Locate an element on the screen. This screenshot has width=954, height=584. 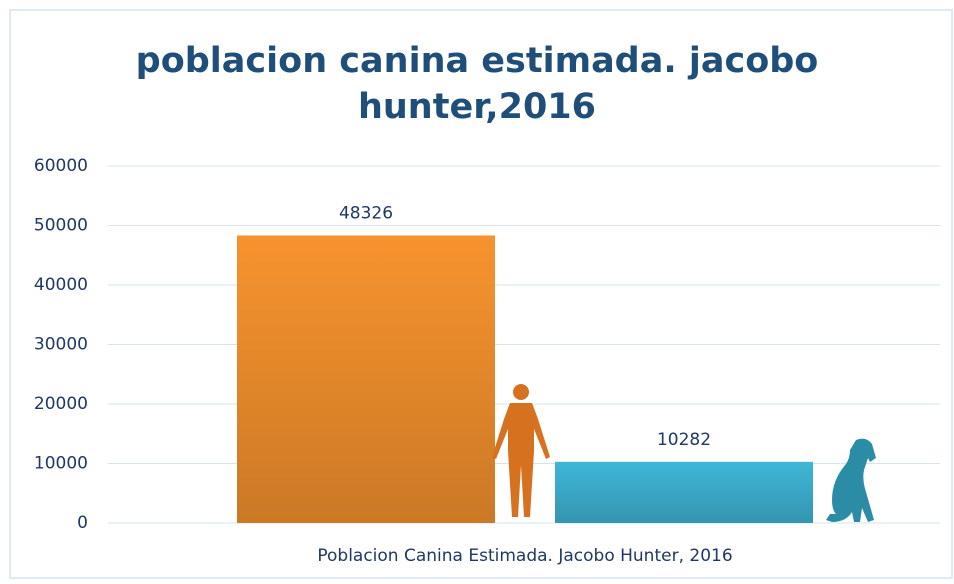
y-tick-label: 0 is located at coordinates (82, 523).